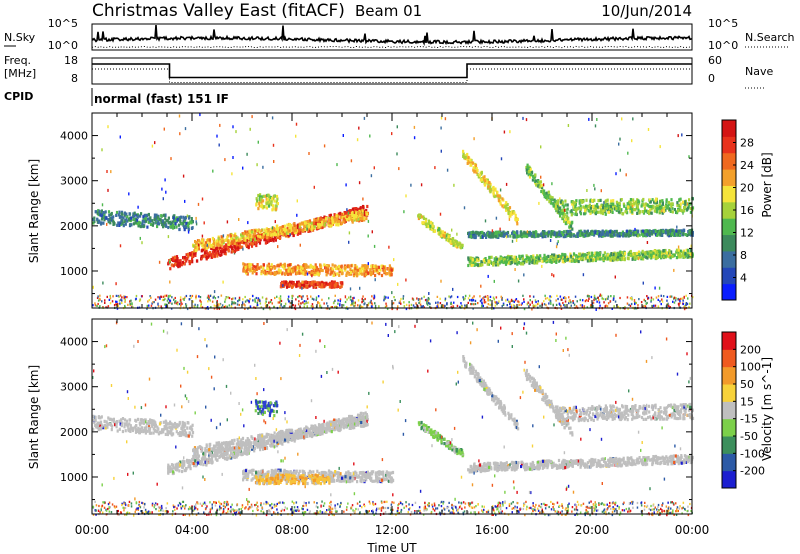 The width and height of the screenshot is (800, 554). I want to click on velocity-colorbar-tick-label: 100, so click(750, 367).